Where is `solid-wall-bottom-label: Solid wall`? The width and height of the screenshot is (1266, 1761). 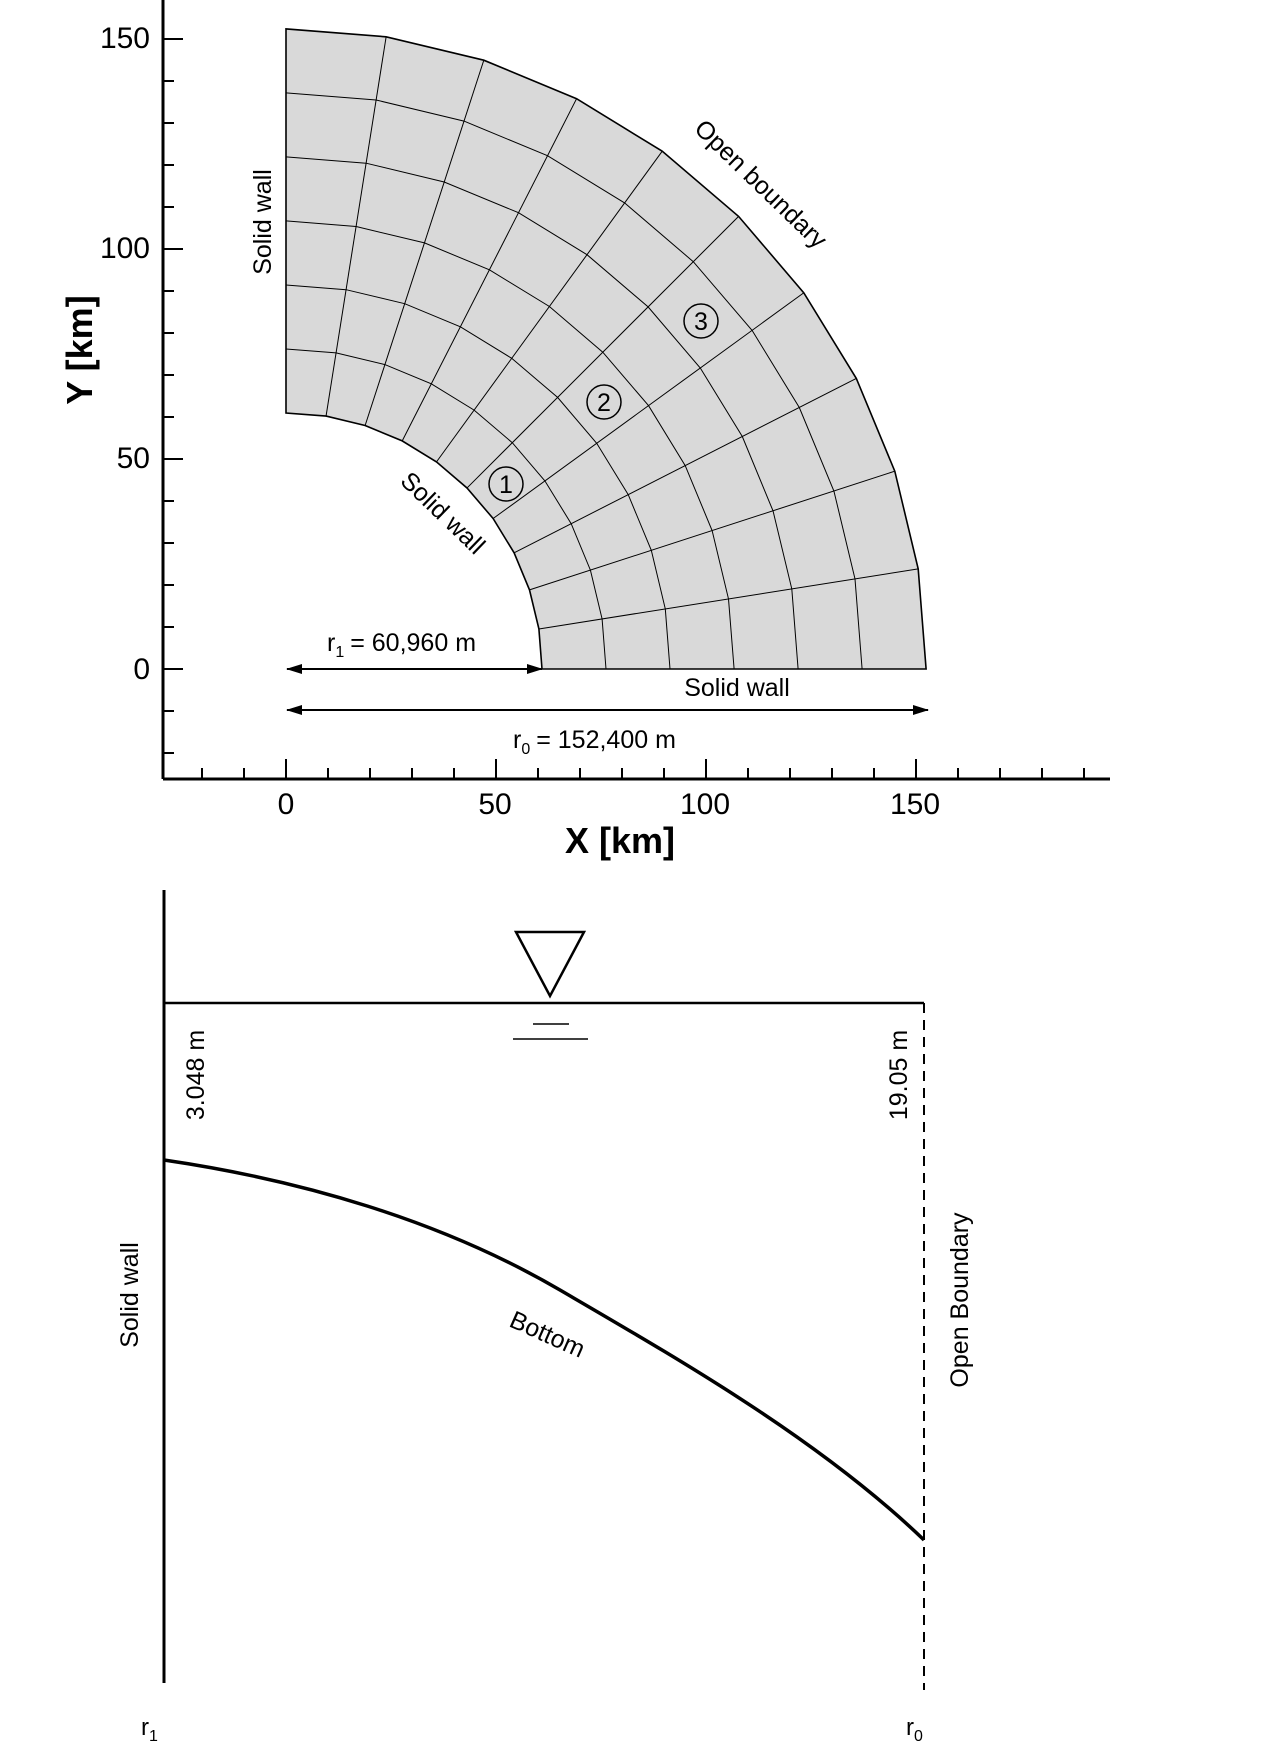 solid-wall-bottom-label: Solid wall is located at coordinates (737, 688).